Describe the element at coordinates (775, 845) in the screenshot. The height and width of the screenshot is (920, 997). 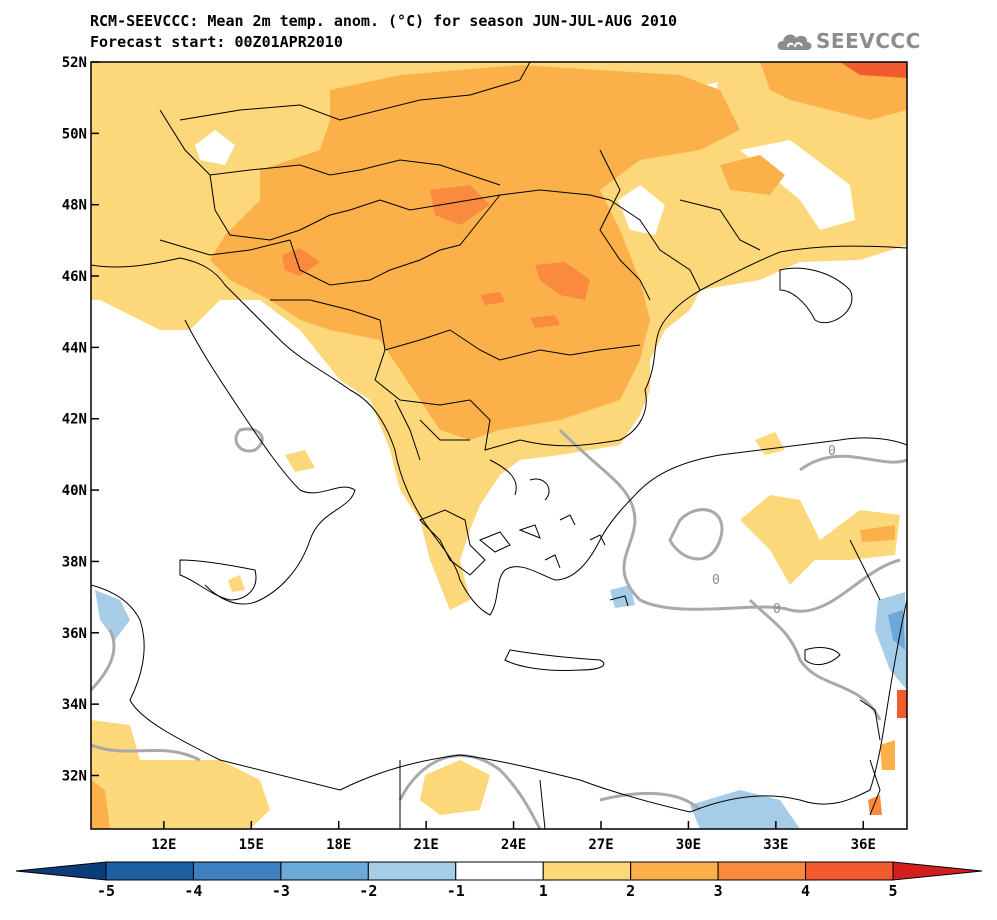
I see `lon-tick-label: 33E` at that location.